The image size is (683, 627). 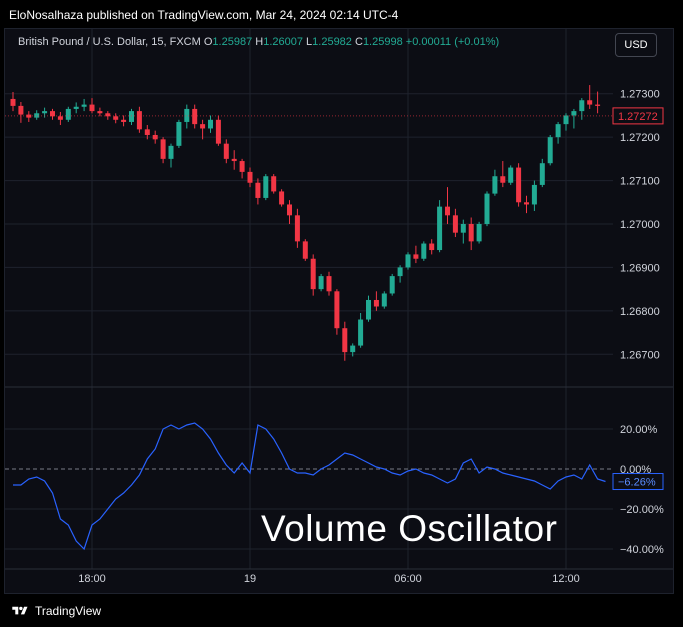 I want to click on currency-button: USD, so click(x=636, y=45).